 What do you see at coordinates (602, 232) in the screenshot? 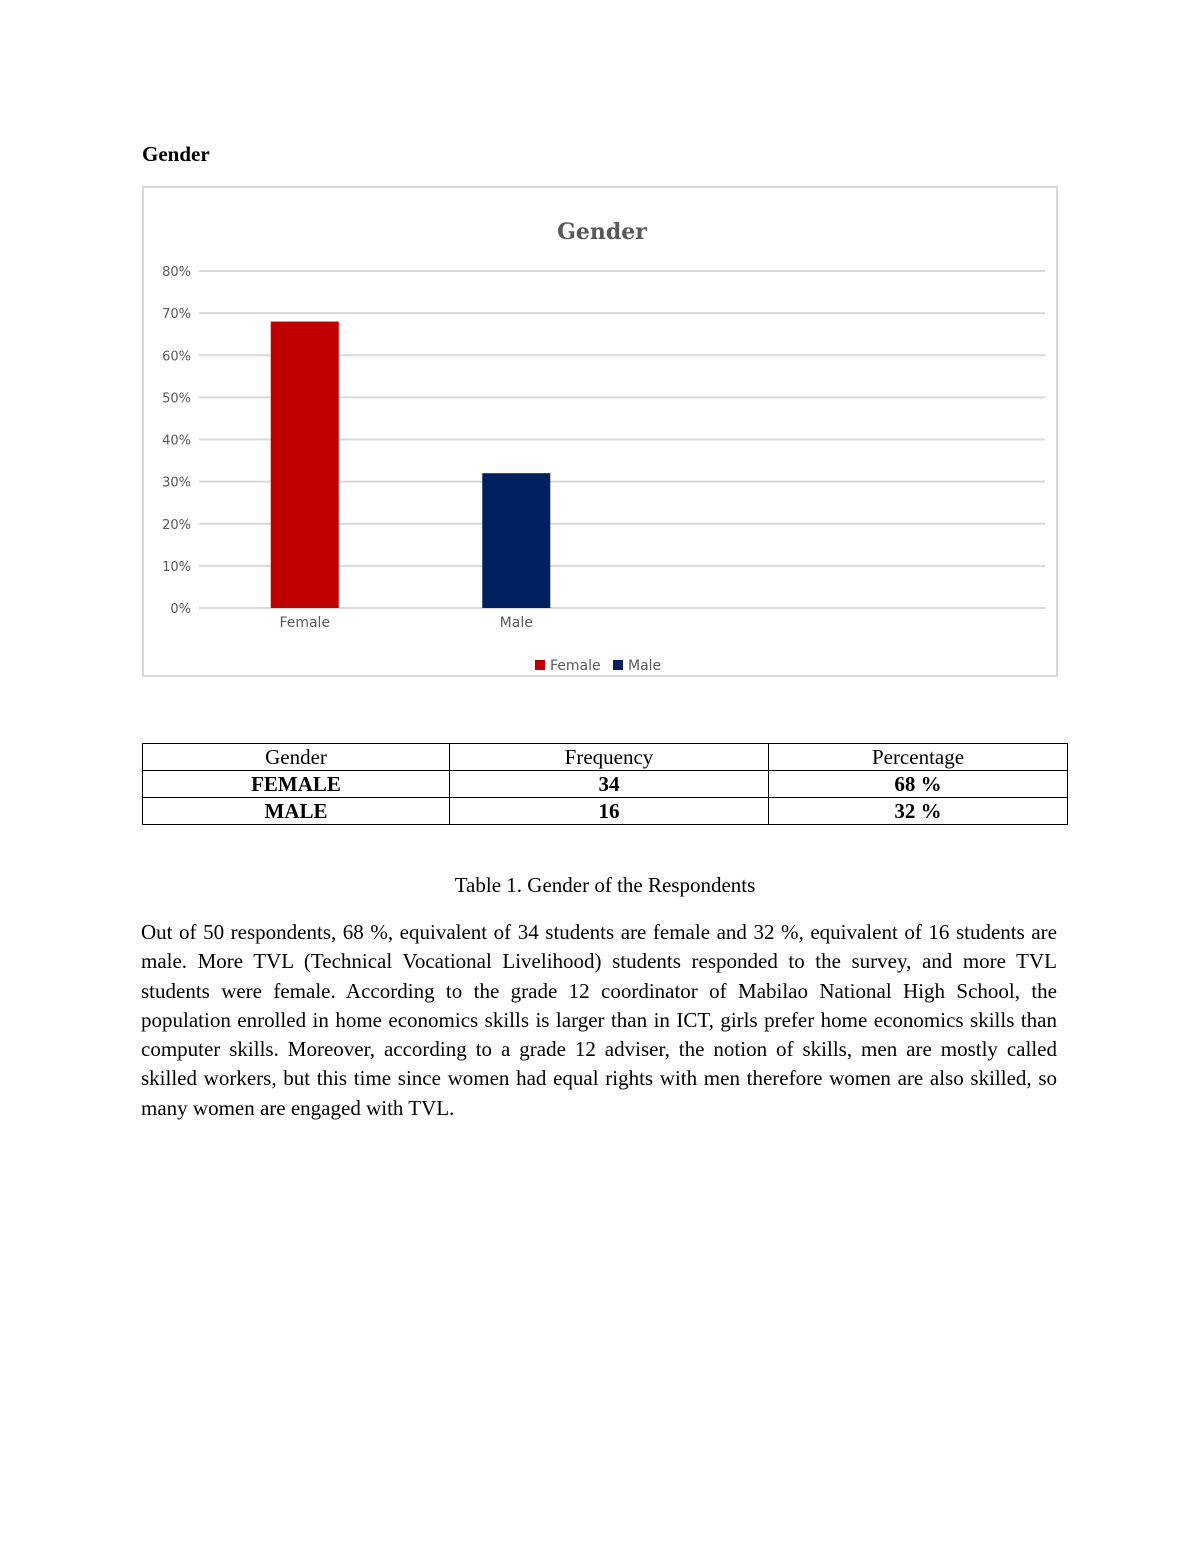
I see `chart-title: Gender` at bounding box center [602, 232].